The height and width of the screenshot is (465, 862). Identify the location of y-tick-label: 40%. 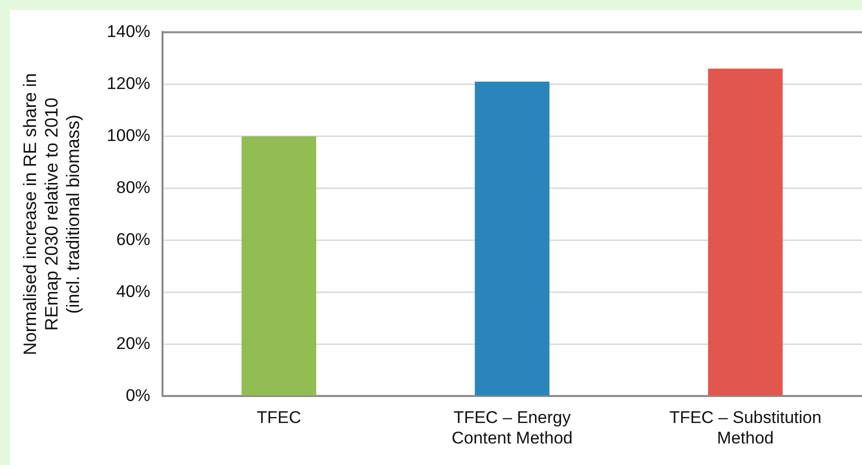
(133, 291).